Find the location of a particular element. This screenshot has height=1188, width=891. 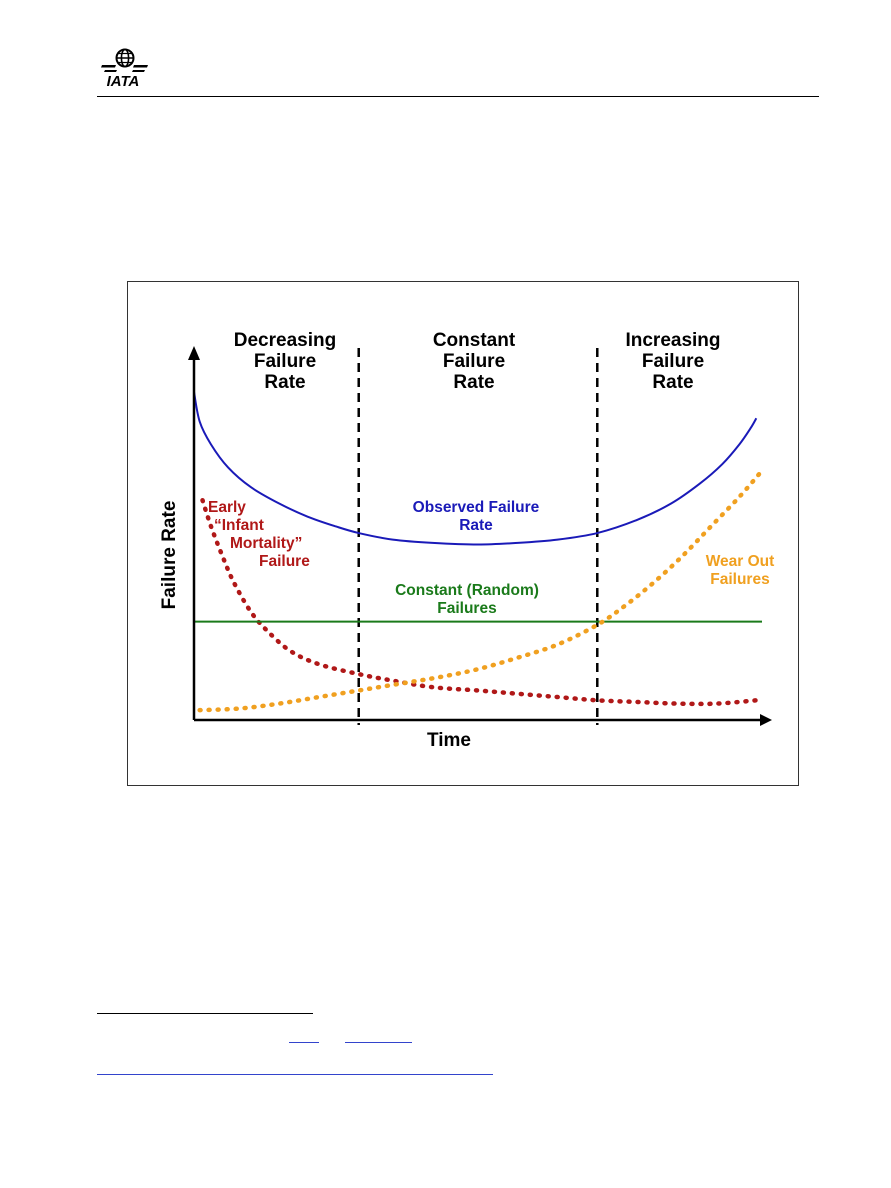

x-axis-arrow is located at coordinates (766, 720).